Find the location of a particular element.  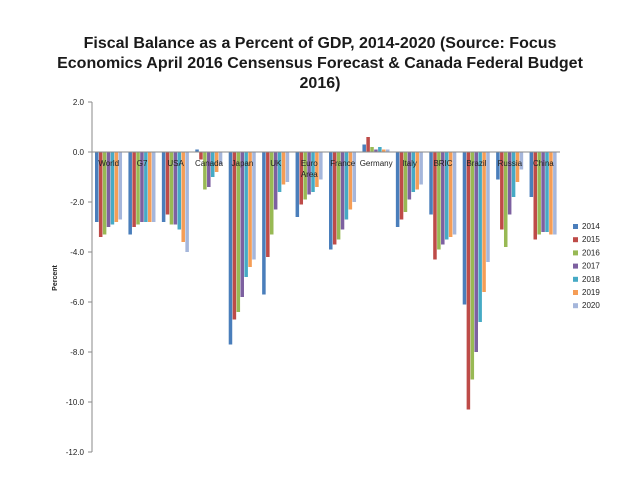

bar-canada-2016 is located at coordinates (205, 171).